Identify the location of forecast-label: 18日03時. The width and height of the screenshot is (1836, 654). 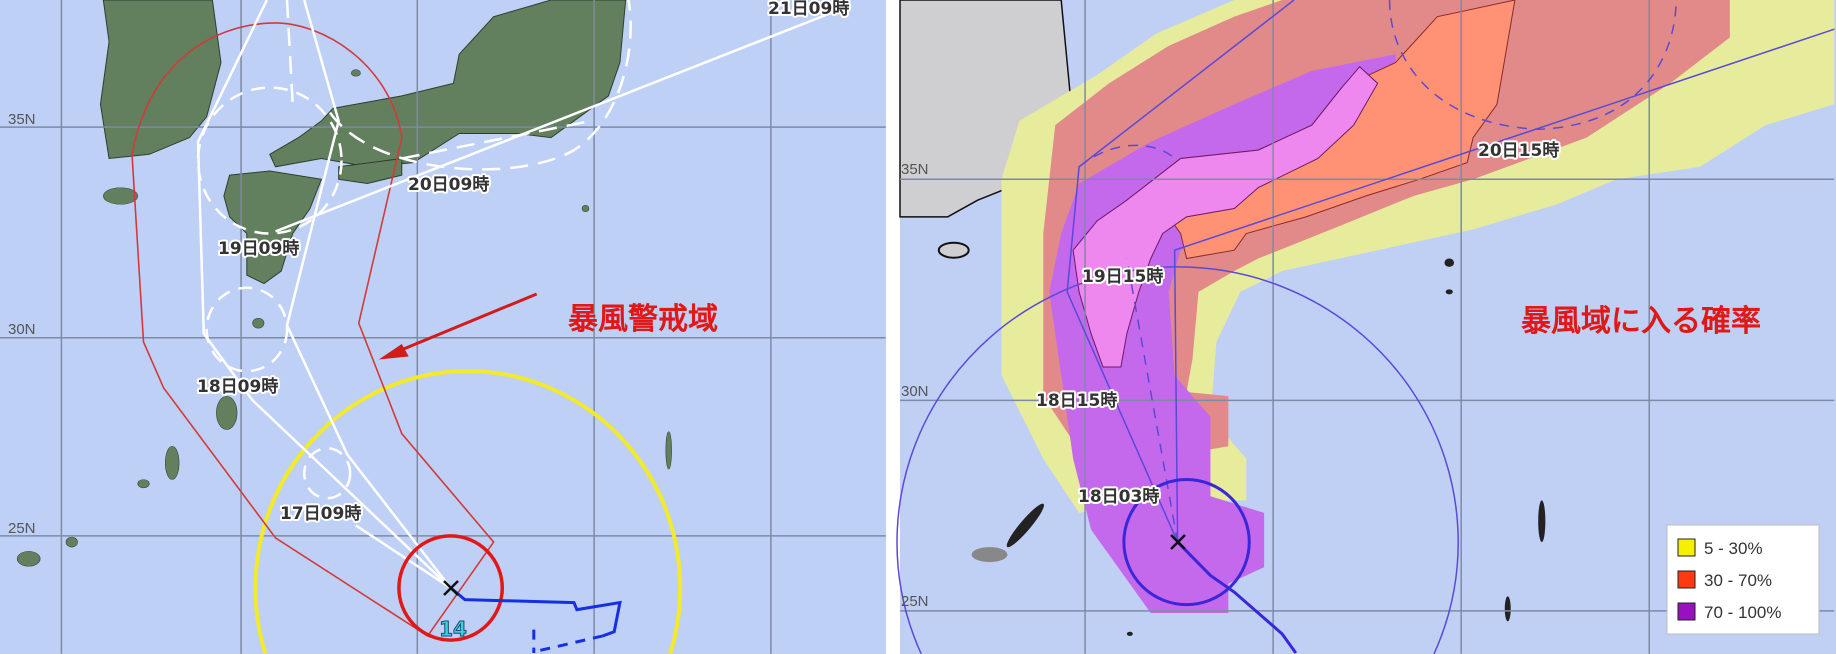
(1118, 496).